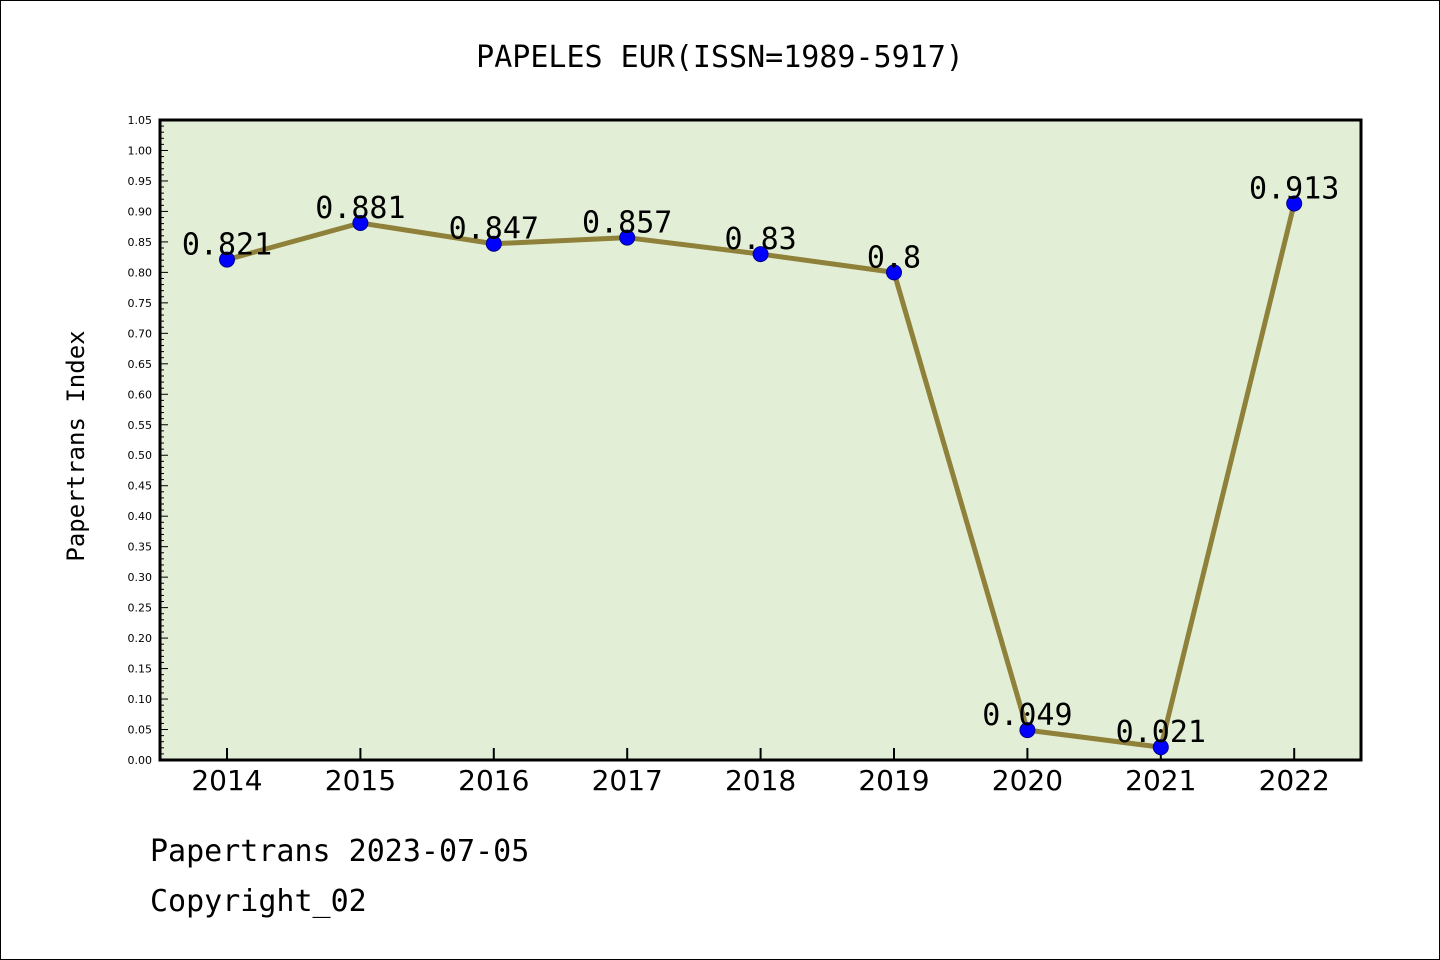  I want to click on x-tick-label: 2020, so click(1027, 780).